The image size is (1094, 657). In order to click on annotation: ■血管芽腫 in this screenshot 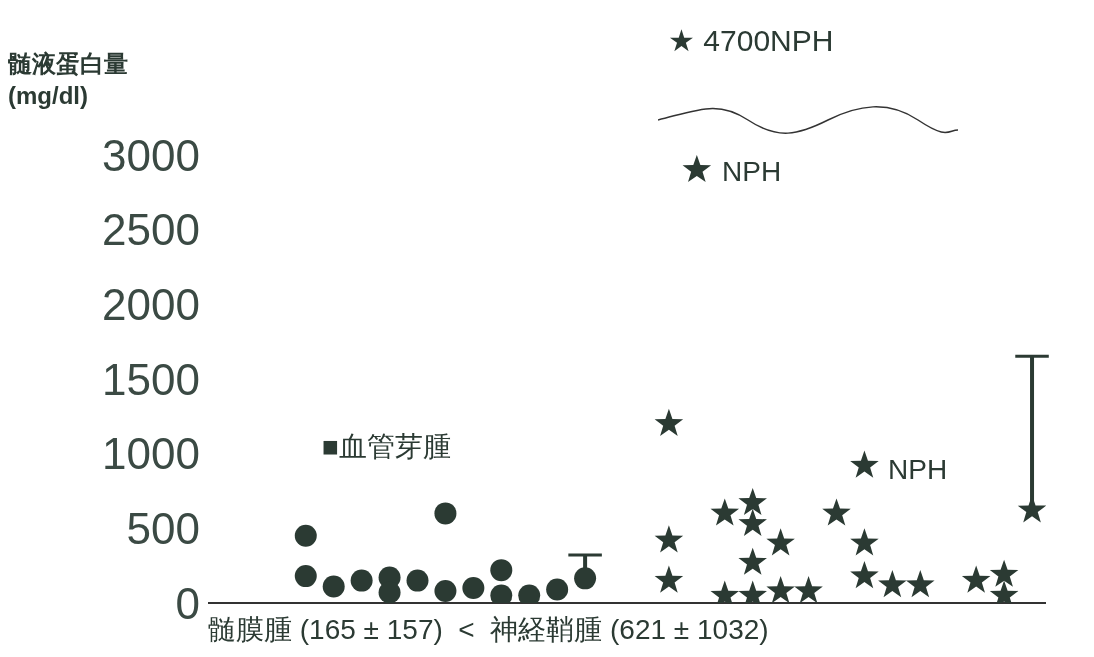, I will do `click(386, 447)`.